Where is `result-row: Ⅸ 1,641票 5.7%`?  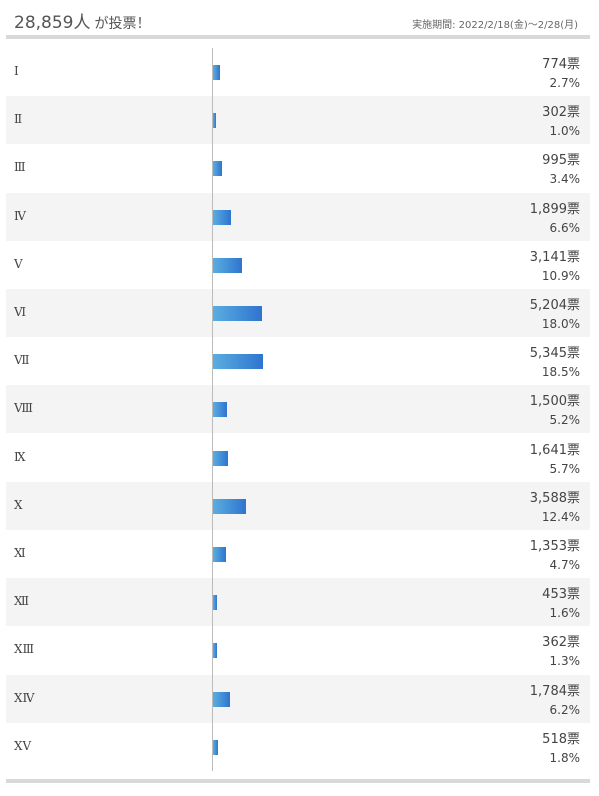
result-row: Ⅸ 1,641票 5.7% is located at coordinates (298, 458).